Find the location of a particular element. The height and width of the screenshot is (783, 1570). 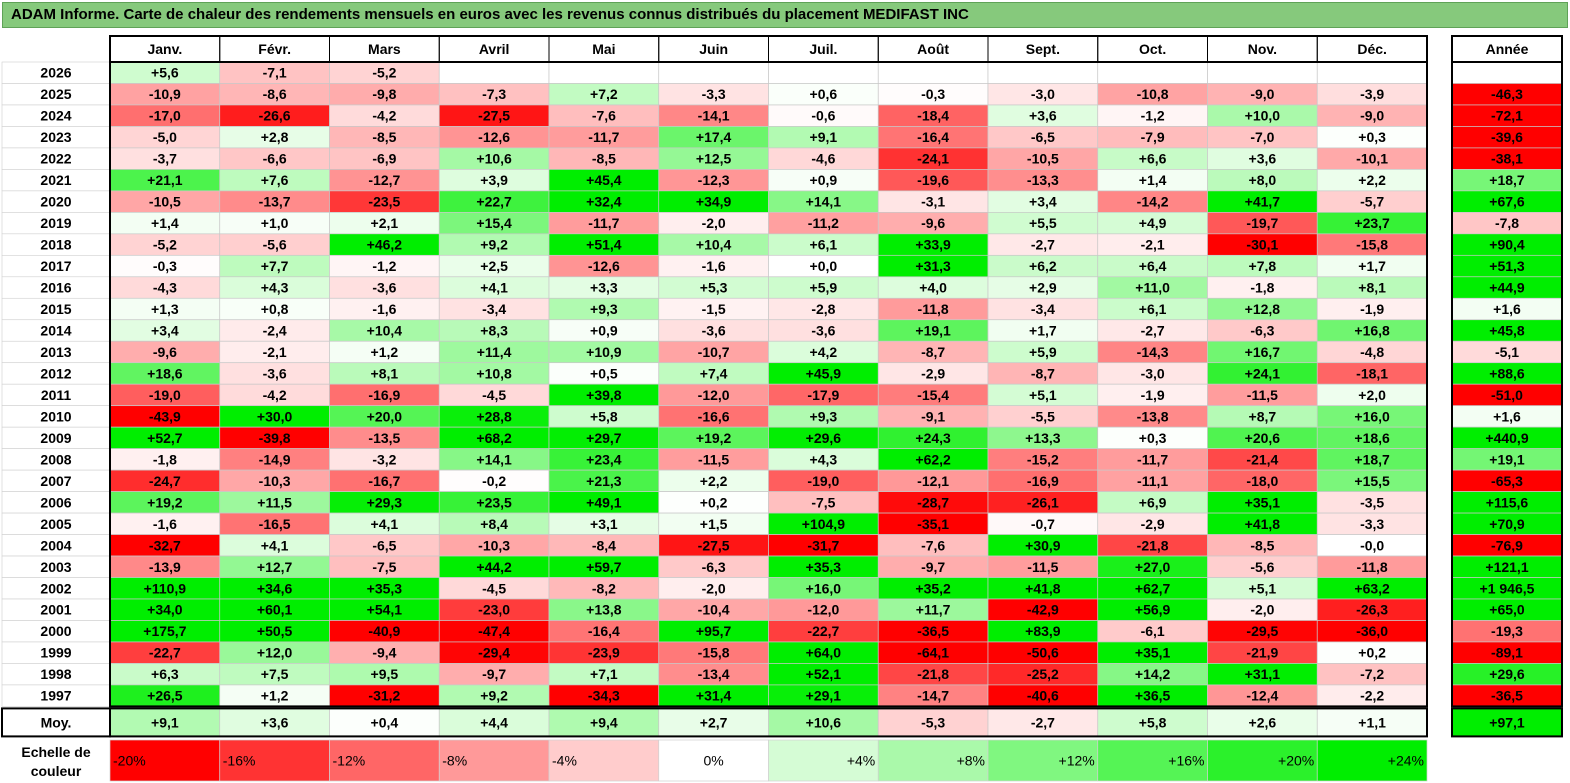

cell-value: -34,3 is located at coordinates (604, 696).